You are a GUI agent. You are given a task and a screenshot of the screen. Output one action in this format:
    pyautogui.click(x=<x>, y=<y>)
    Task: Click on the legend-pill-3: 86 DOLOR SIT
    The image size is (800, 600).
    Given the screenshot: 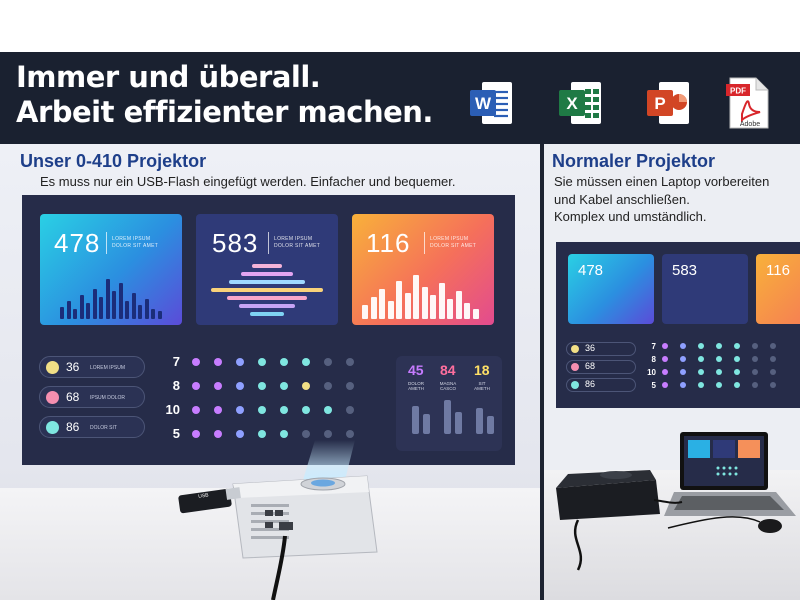 What is the action you would take?
    pyautogui.click(x=92, y=427)
    